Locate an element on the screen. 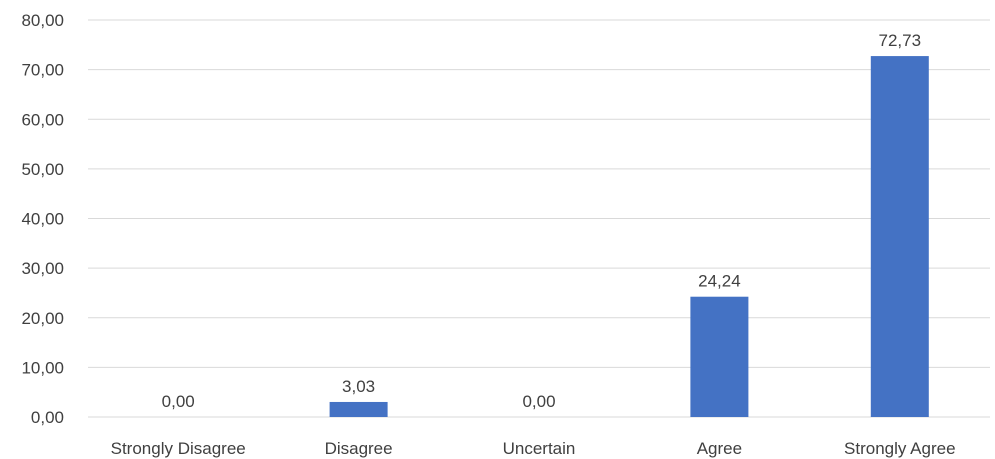 This screenshot has height=459, width=995. data-label: 72,73 is located at coordinates (900, 40).